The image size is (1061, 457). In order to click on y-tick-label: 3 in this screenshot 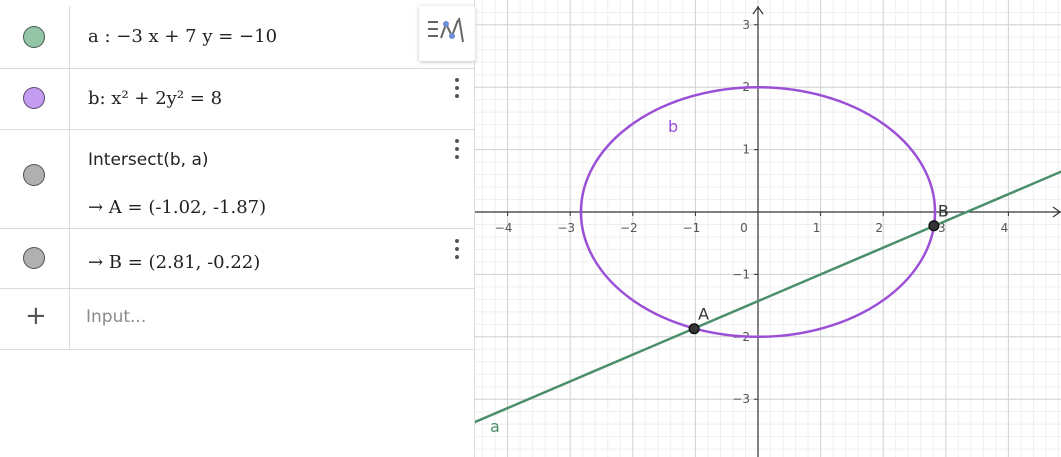, I will do `click(746, 25)`.